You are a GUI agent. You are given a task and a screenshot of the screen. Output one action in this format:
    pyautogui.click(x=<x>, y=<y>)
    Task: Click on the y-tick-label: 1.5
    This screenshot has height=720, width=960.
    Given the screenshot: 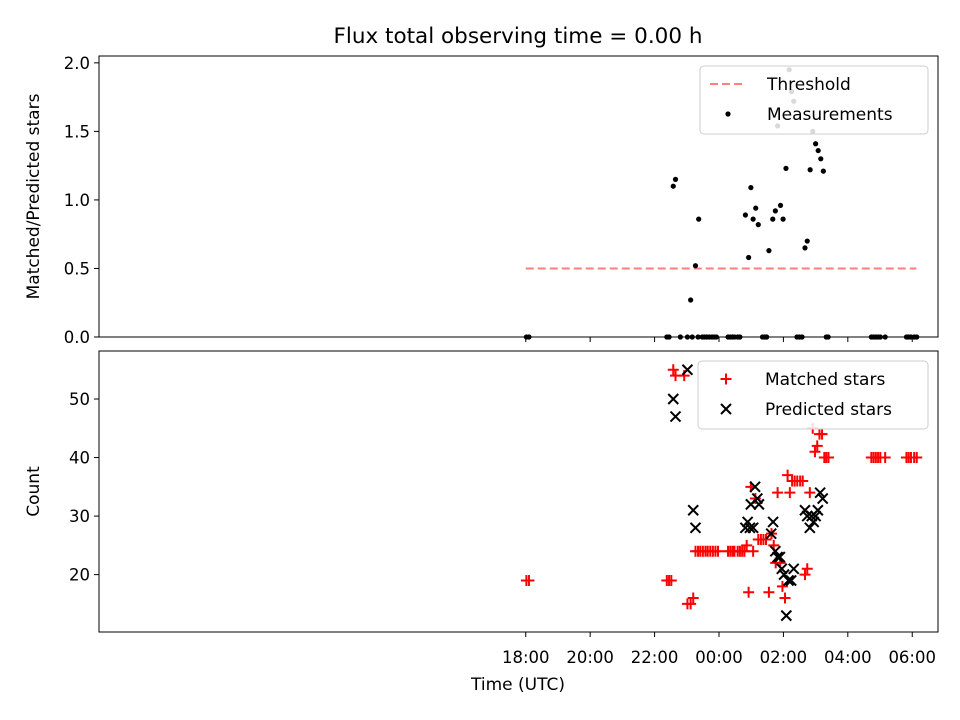 What is the action you would take?
    pyautogui.click(x=77, y=131)
    